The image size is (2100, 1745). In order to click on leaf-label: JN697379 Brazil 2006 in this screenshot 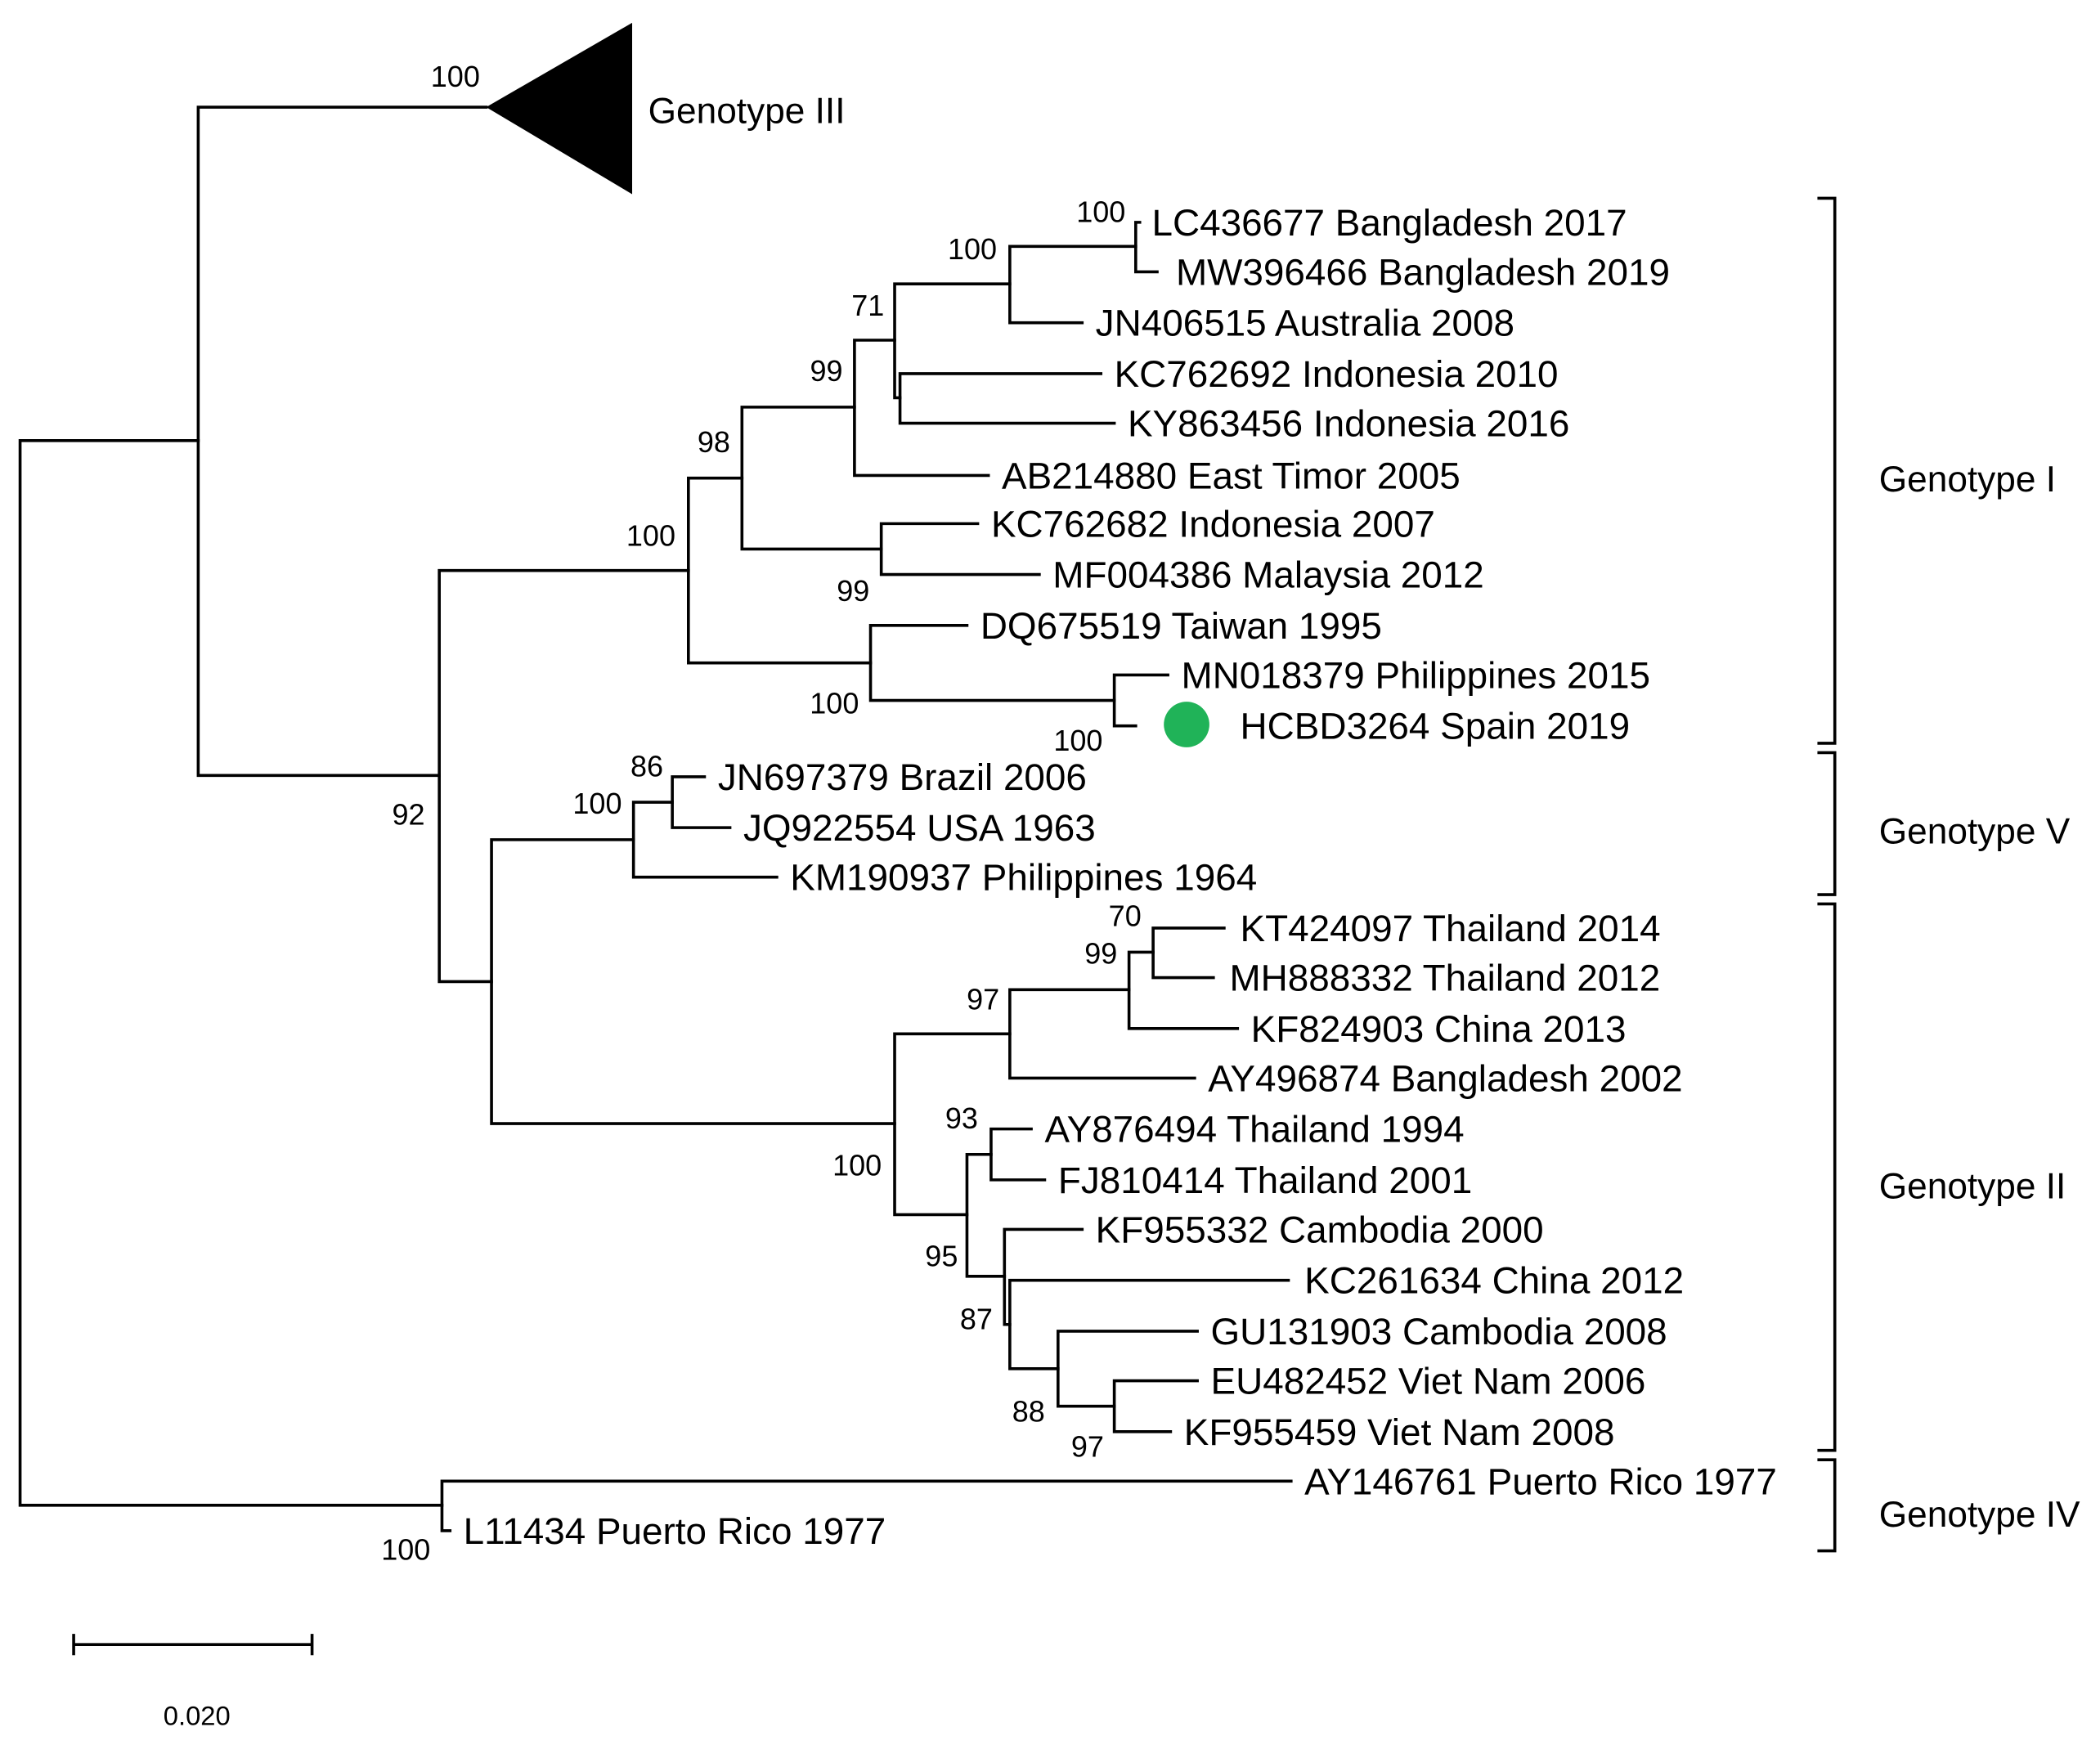, I will do `click(902, 777)`.